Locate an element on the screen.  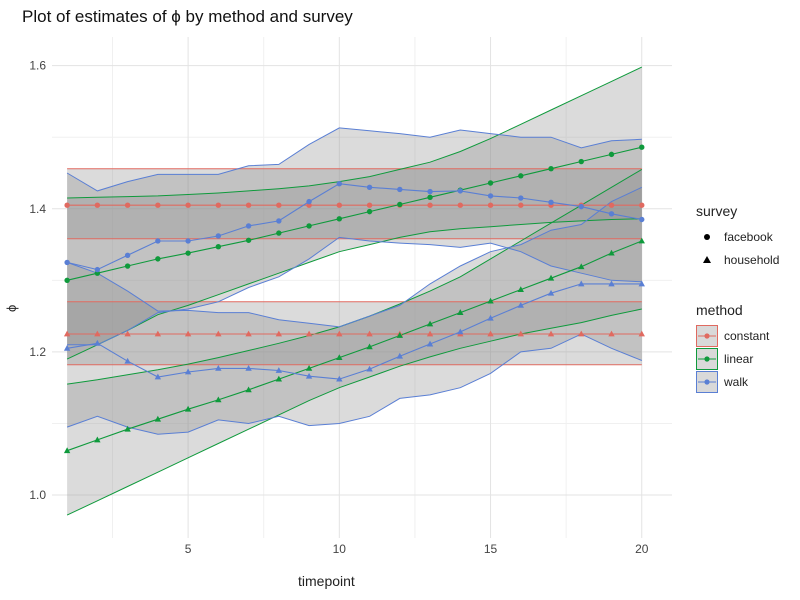
y-tick-label: 1.2 is located at coordinates (37, 352).